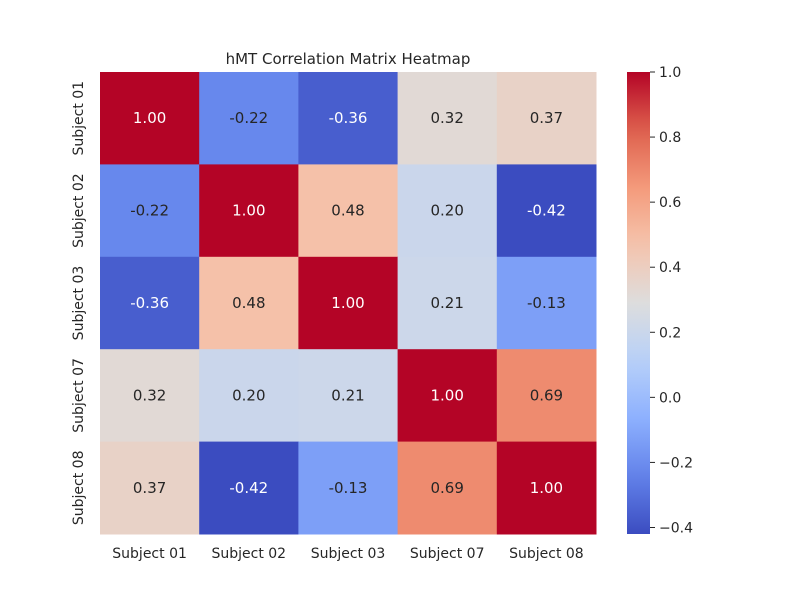 The image size is (800, 600). Describe the element at coordinates (248, 554) in the screenshot. I see `x-tick-label: Subject 02` at that location.